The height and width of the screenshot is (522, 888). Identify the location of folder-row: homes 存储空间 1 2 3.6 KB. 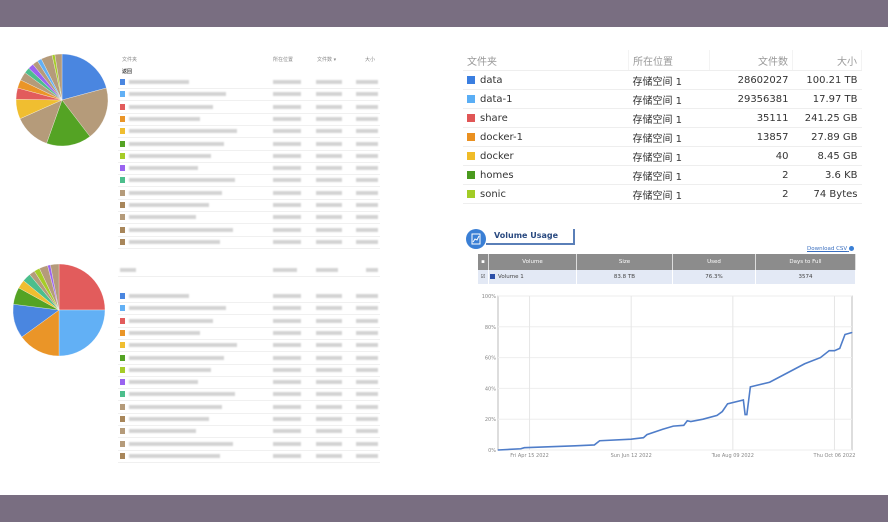
(662, 175).